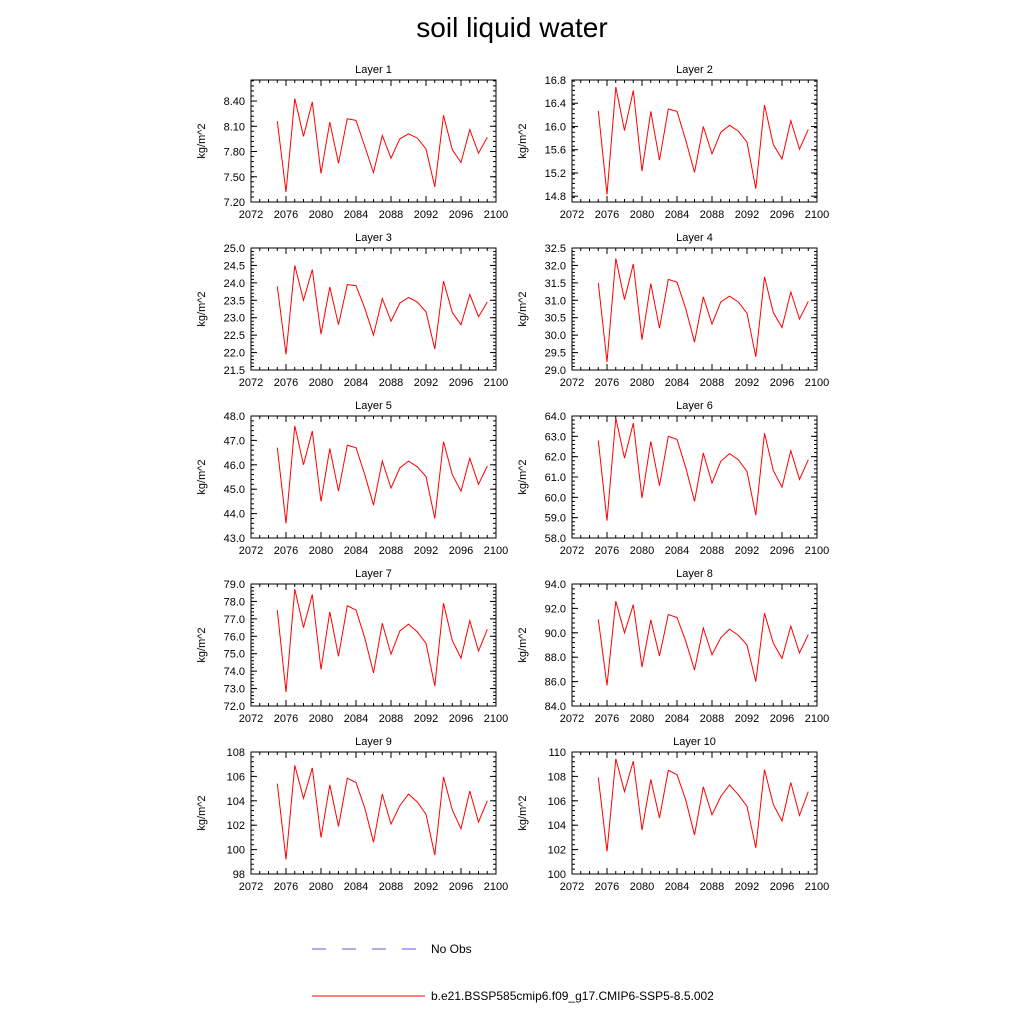 This screenshot has height=1024, width=1024. Describe the element at coordinates (555, 81) in the screenshot. I see `y-tick-label: 16.8` at that location.